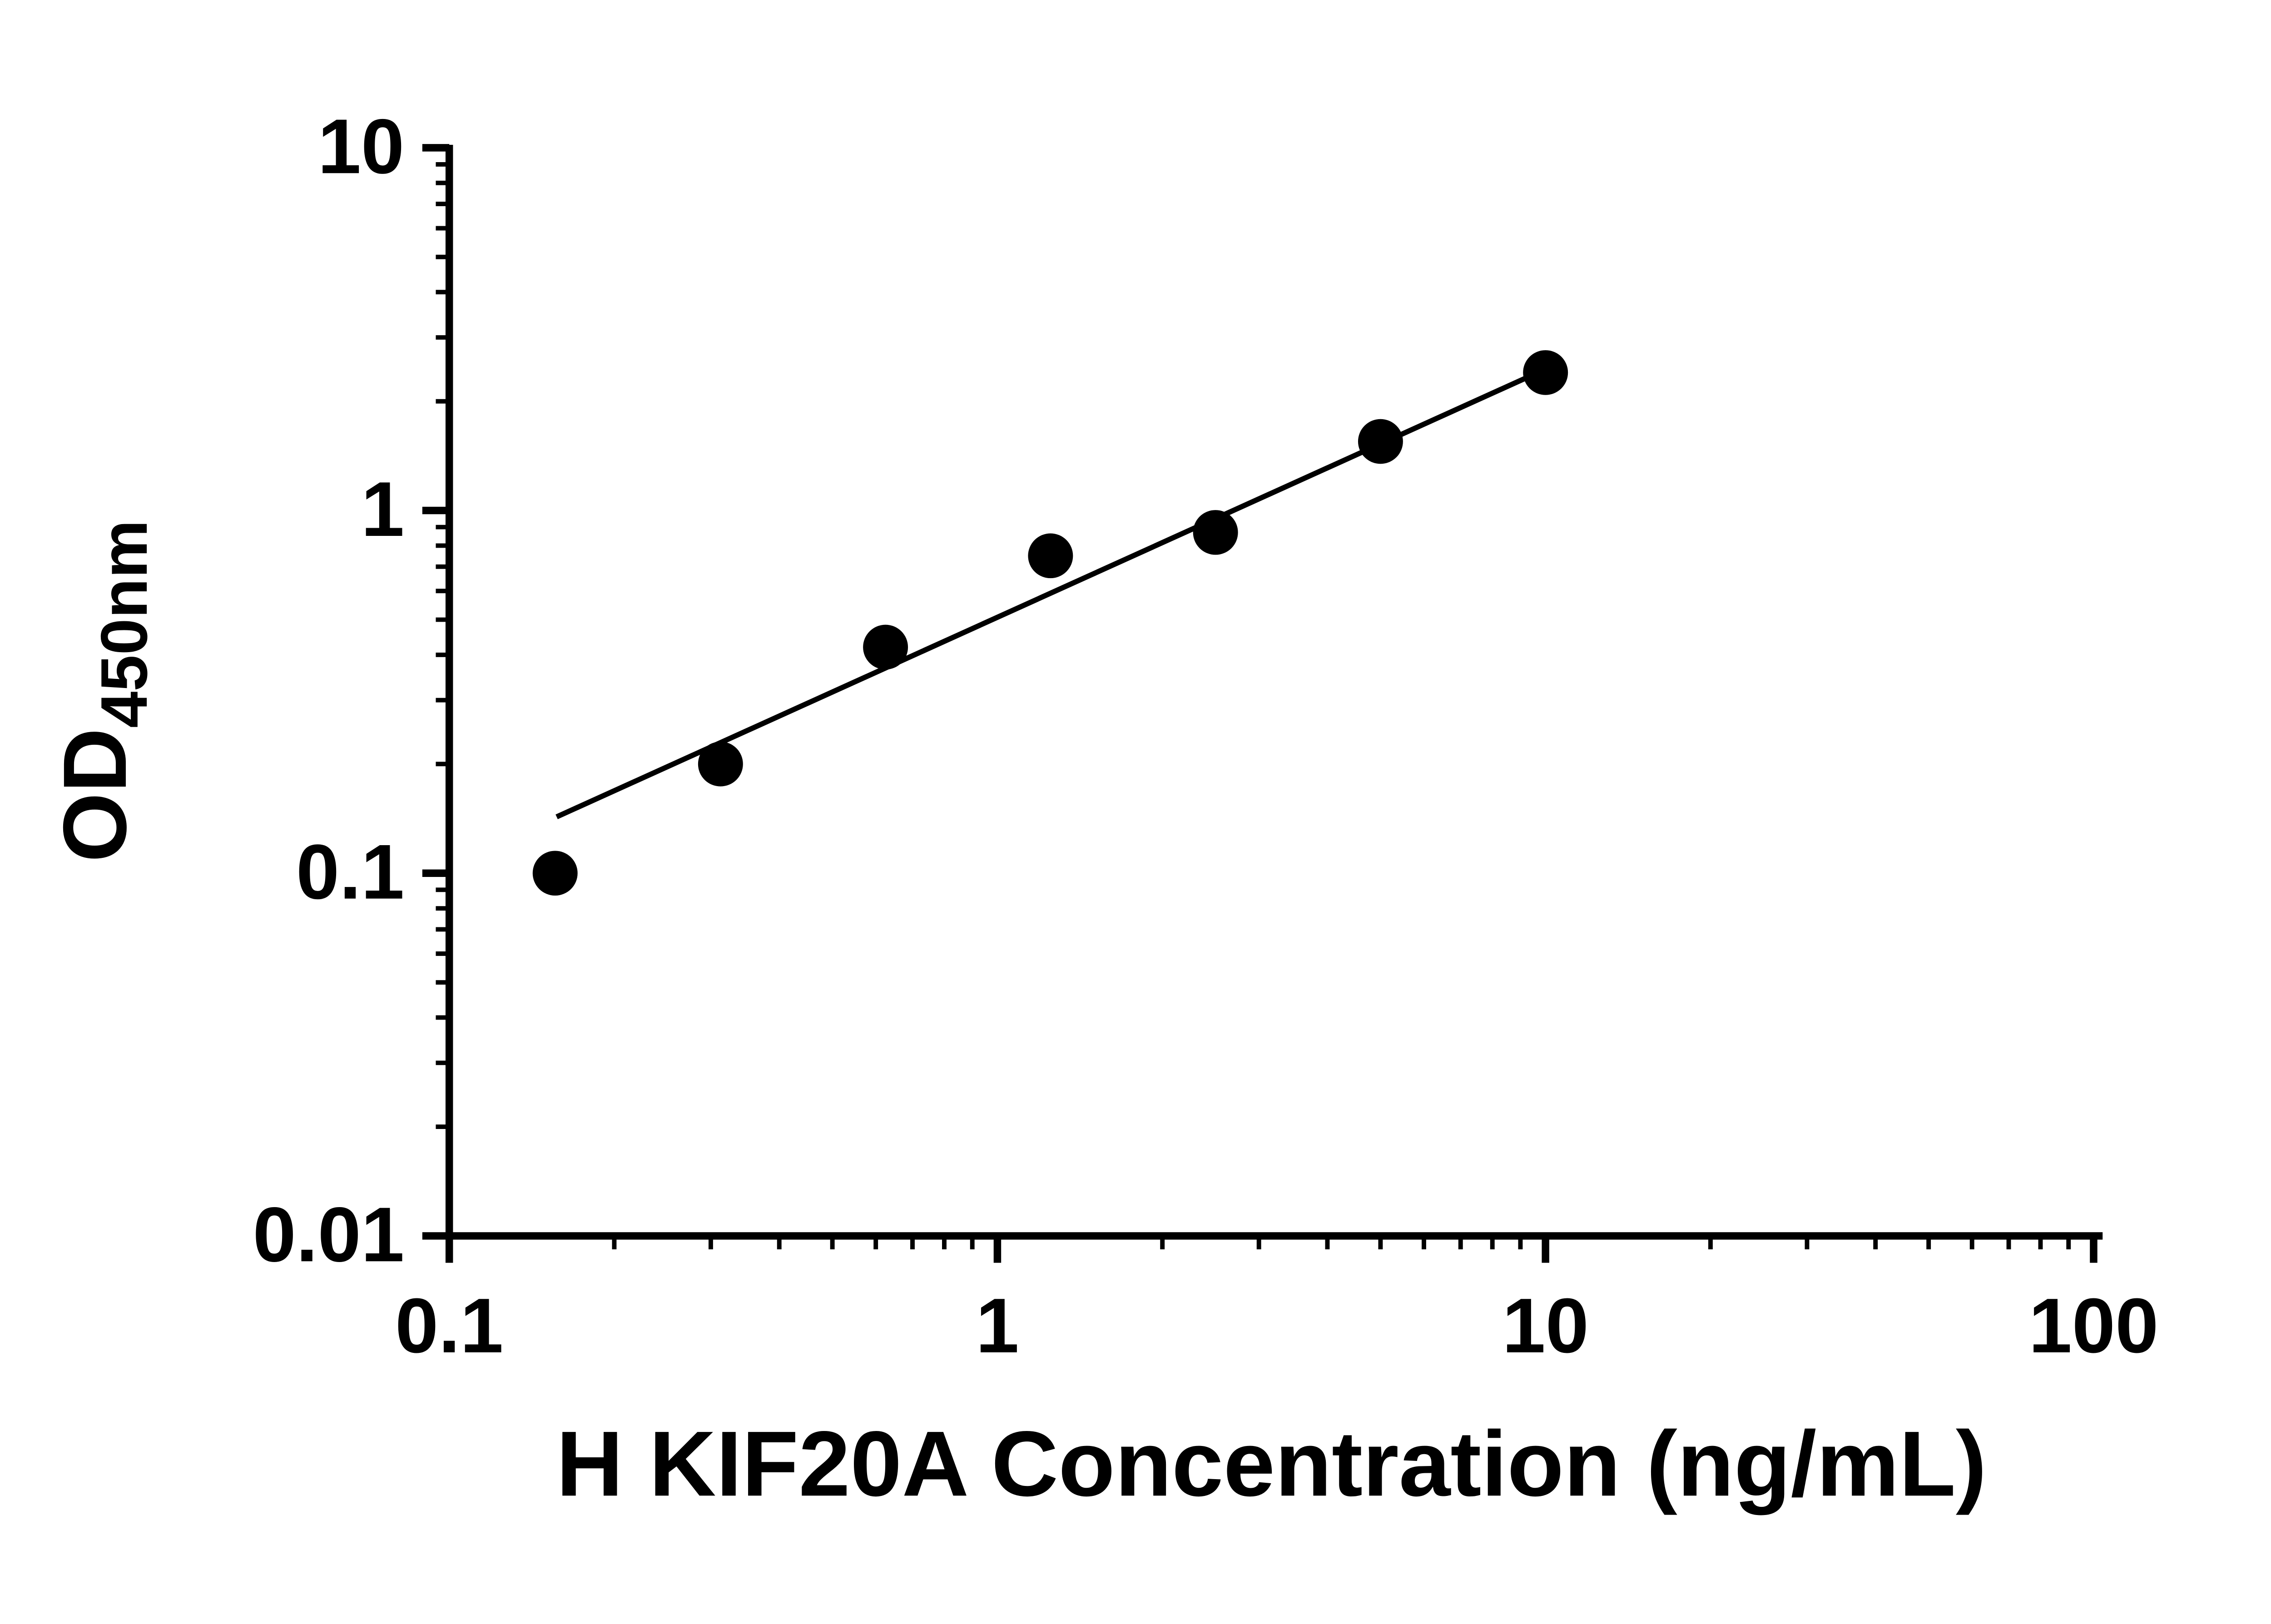 This screenshot has width=2271, height=1624. What do you see at coordinates (329, 1235) in the screenshot?
I see `y-tick-label: 0.01` at bounding box center [329, 1235].